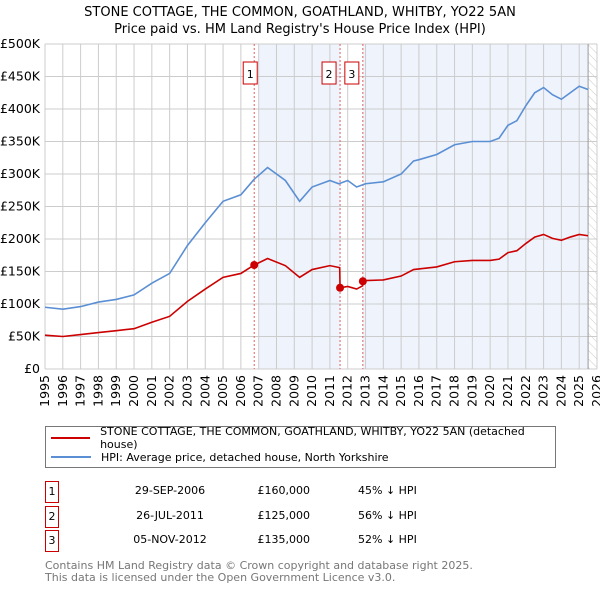 The height and width of the screenshot is (590, 600). What do you see at coordinates (20, 141) in the screenshot?
I see `y-tick-label: £350K` at bounding box center [20, 141].